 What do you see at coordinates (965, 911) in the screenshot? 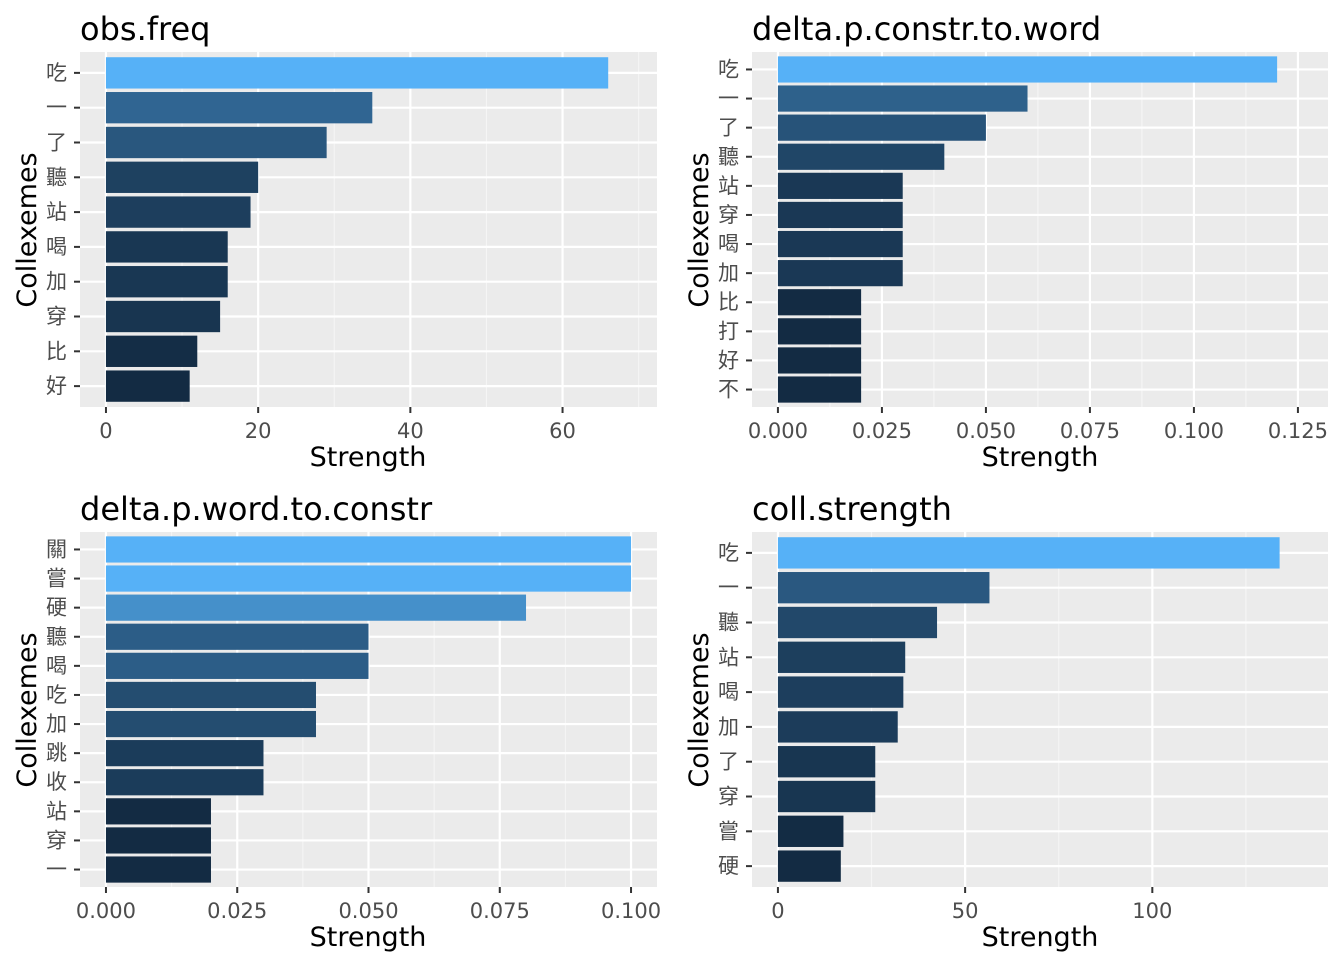
I see `x-tick-label: 50` at bounding box center [965, 911].